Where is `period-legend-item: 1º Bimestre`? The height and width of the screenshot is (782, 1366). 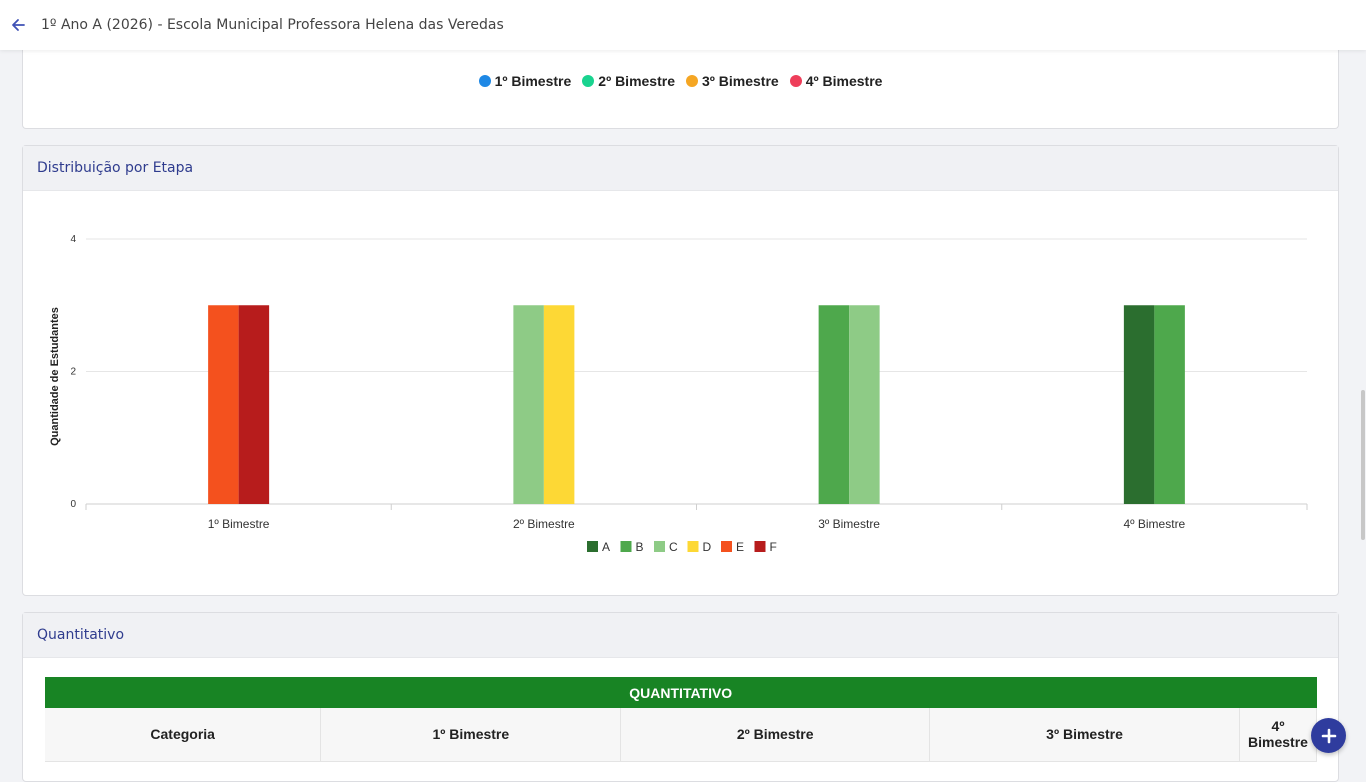
period-legend-item: 1º Bimestre is located at coordinates (525, 81).